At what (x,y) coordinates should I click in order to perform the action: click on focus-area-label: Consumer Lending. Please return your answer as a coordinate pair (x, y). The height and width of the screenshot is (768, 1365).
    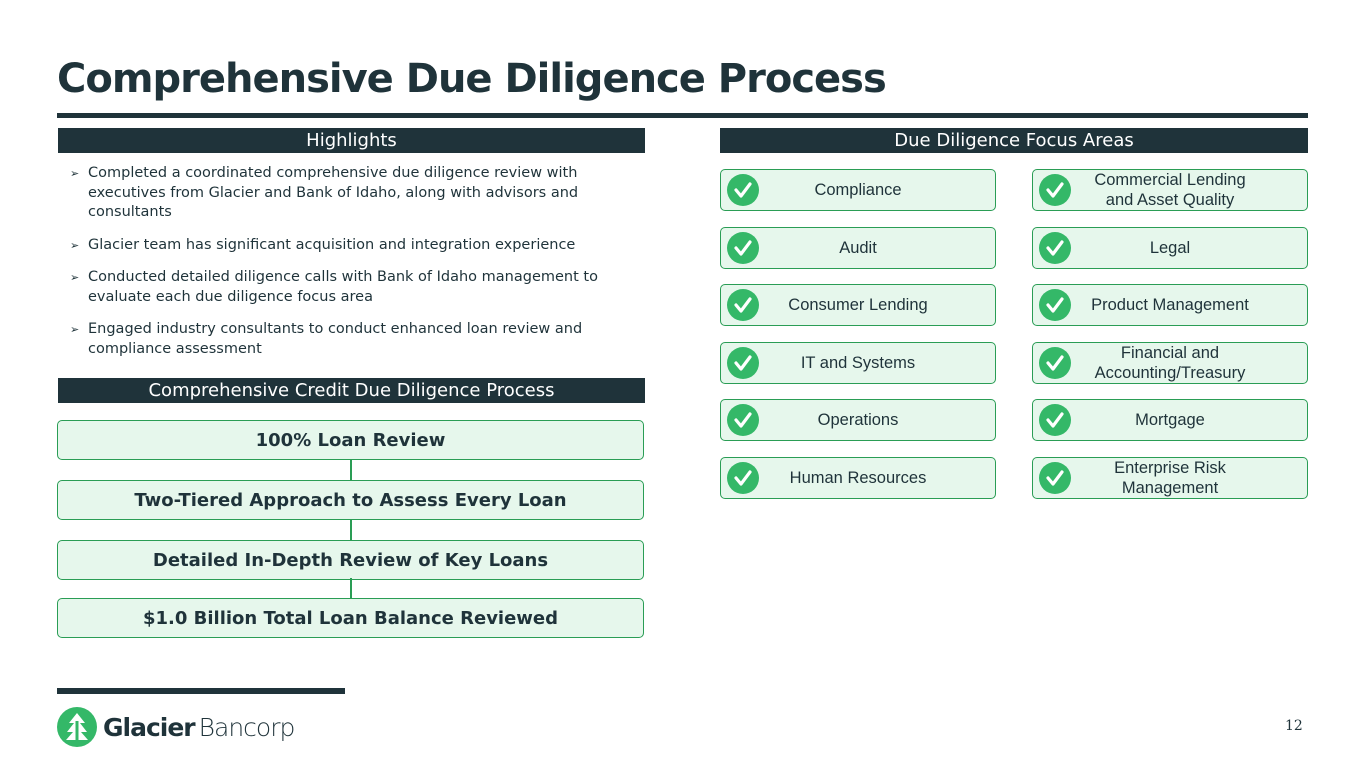
    Looking at the image, I should click on (858, 305).